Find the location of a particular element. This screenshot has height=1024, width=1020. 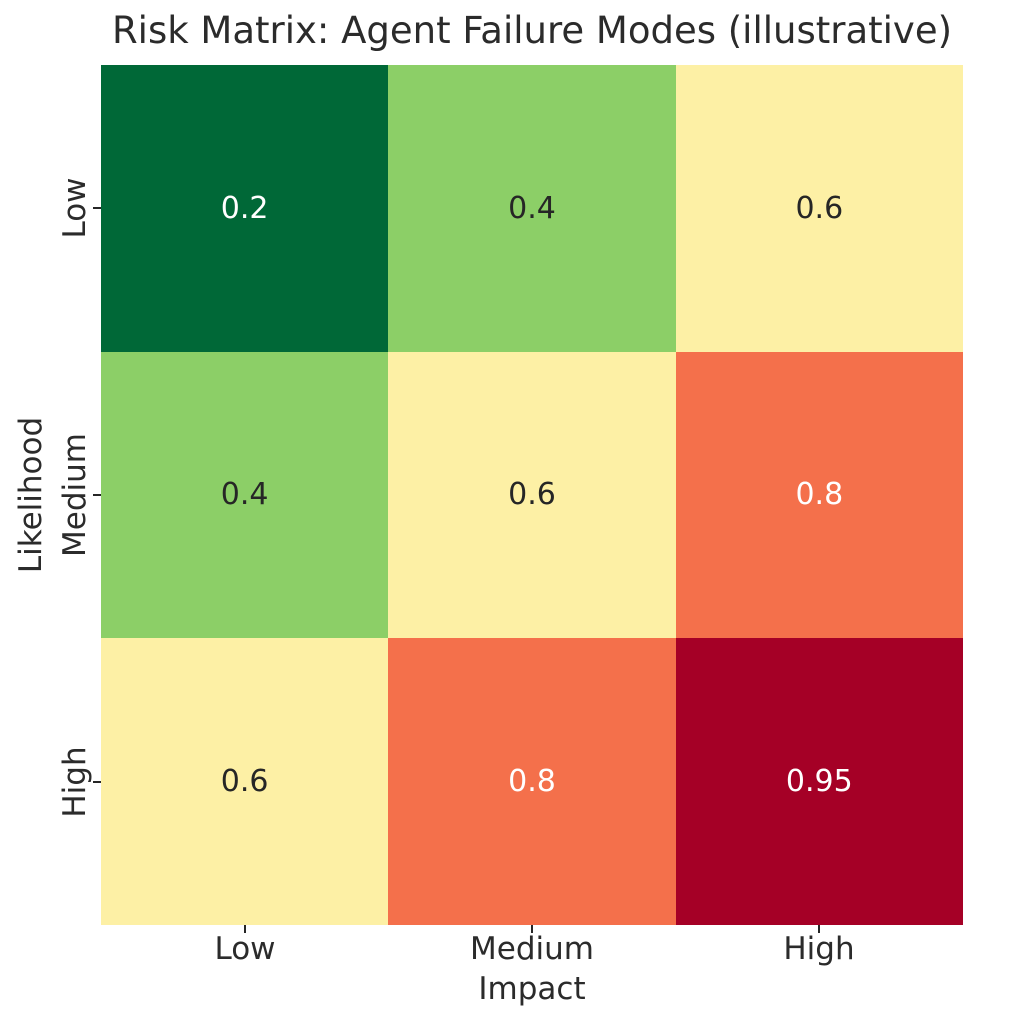

heatmap-cell: 0.2 is located at coordinates (245, 208).